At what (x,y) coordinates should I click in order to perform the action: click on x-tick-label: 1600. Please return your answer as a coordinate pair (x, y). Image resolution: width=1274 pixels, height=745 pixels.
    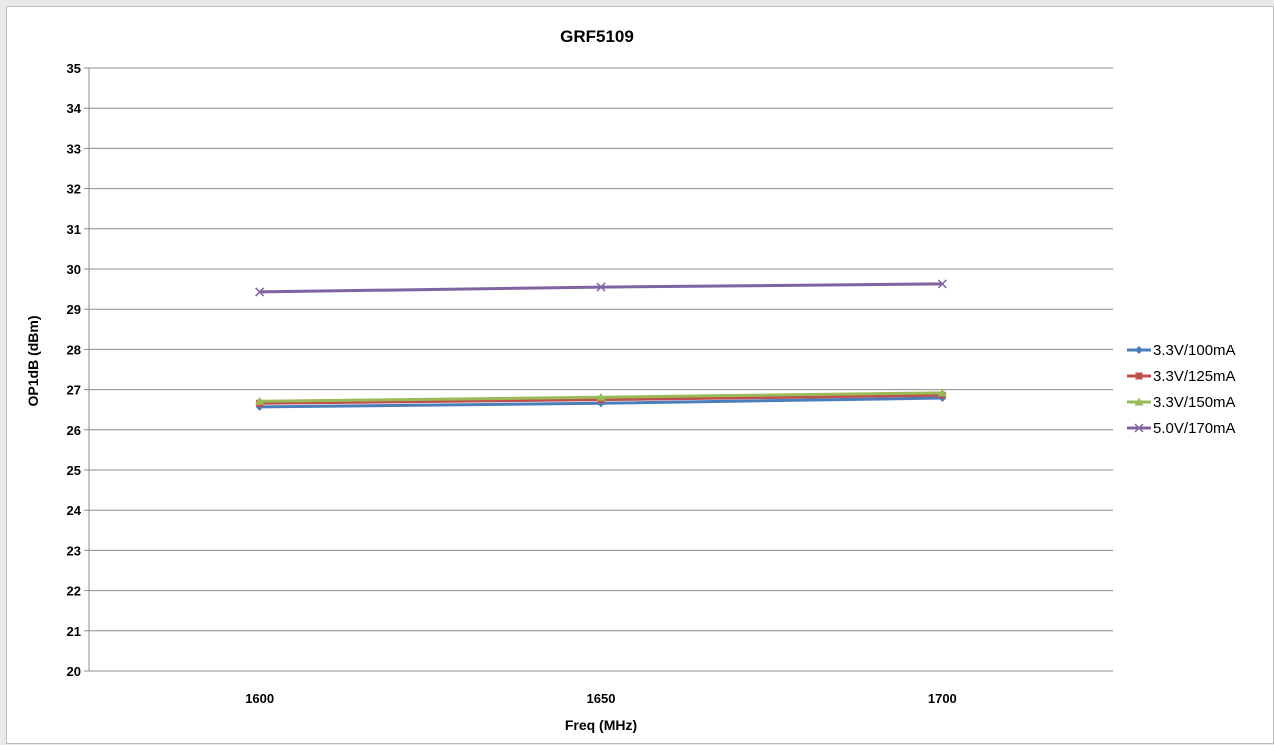
    Looking at the image, I should click on (259, 698).